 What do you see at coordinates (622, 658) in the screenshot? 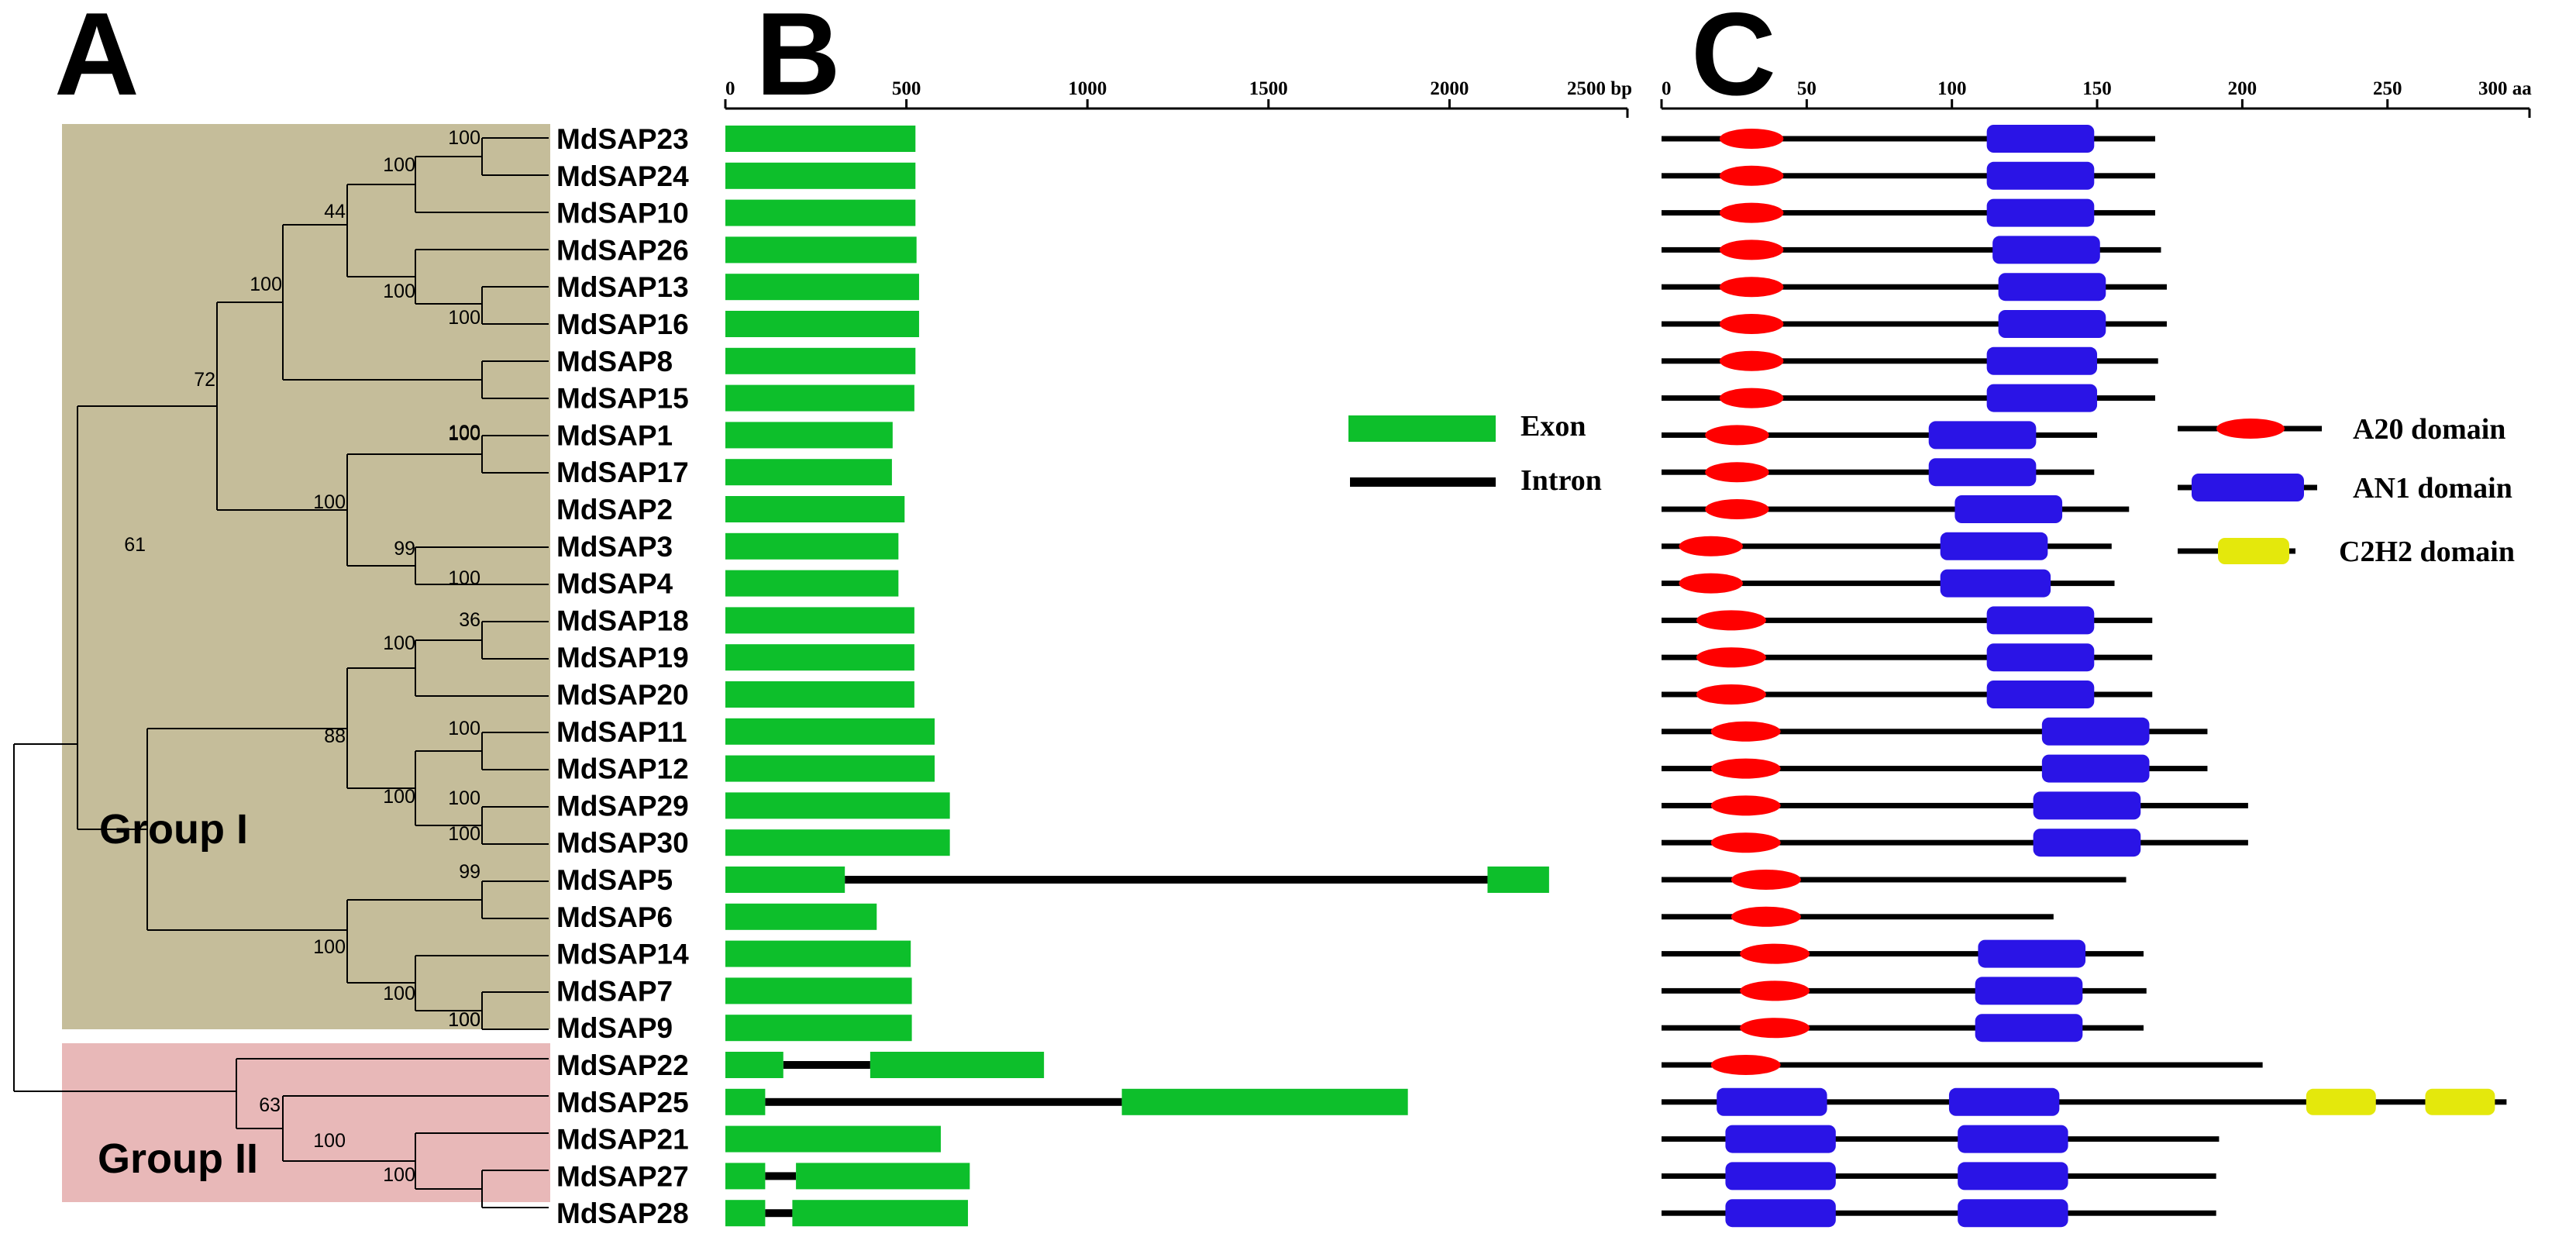
I see `gene-label: MdSAP19` at bounding box center [622, 658].